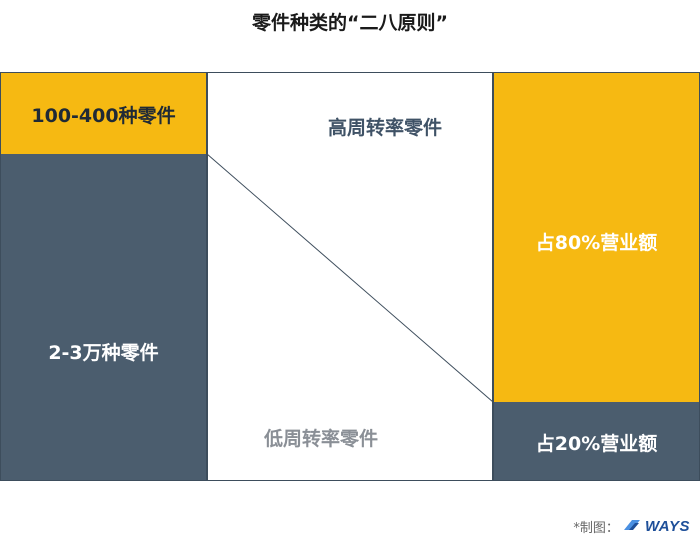 This screenshot has height=544, width=700. What do you see at coordinates (320, 439) in the screenshot?
I see `low-turnover-label: 低周转率零件` at bounding box center [320, 439].